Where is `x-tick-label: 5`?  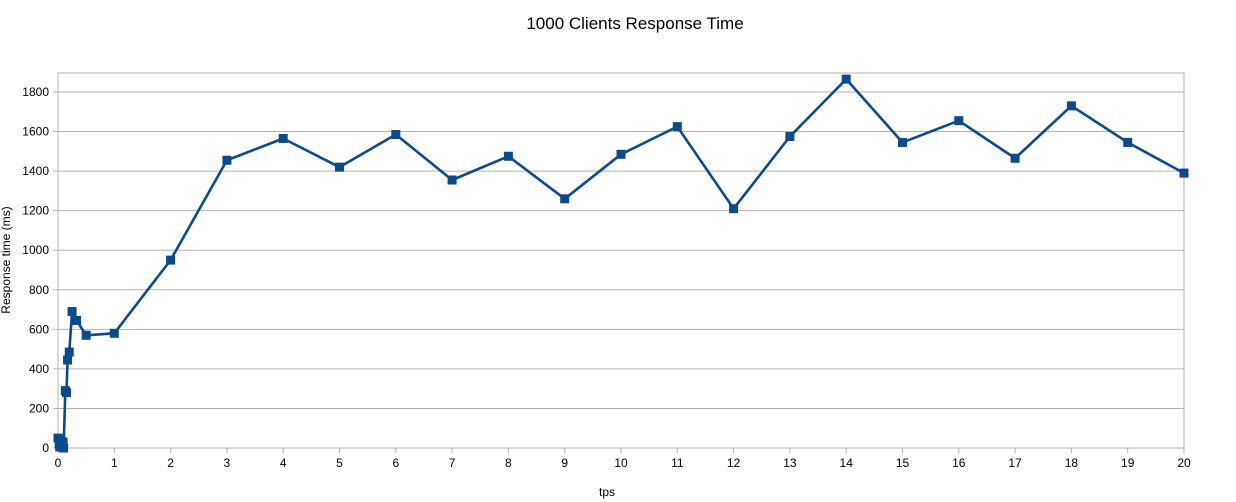
x-tick-label: 5 is located at coordinates (339, 463).